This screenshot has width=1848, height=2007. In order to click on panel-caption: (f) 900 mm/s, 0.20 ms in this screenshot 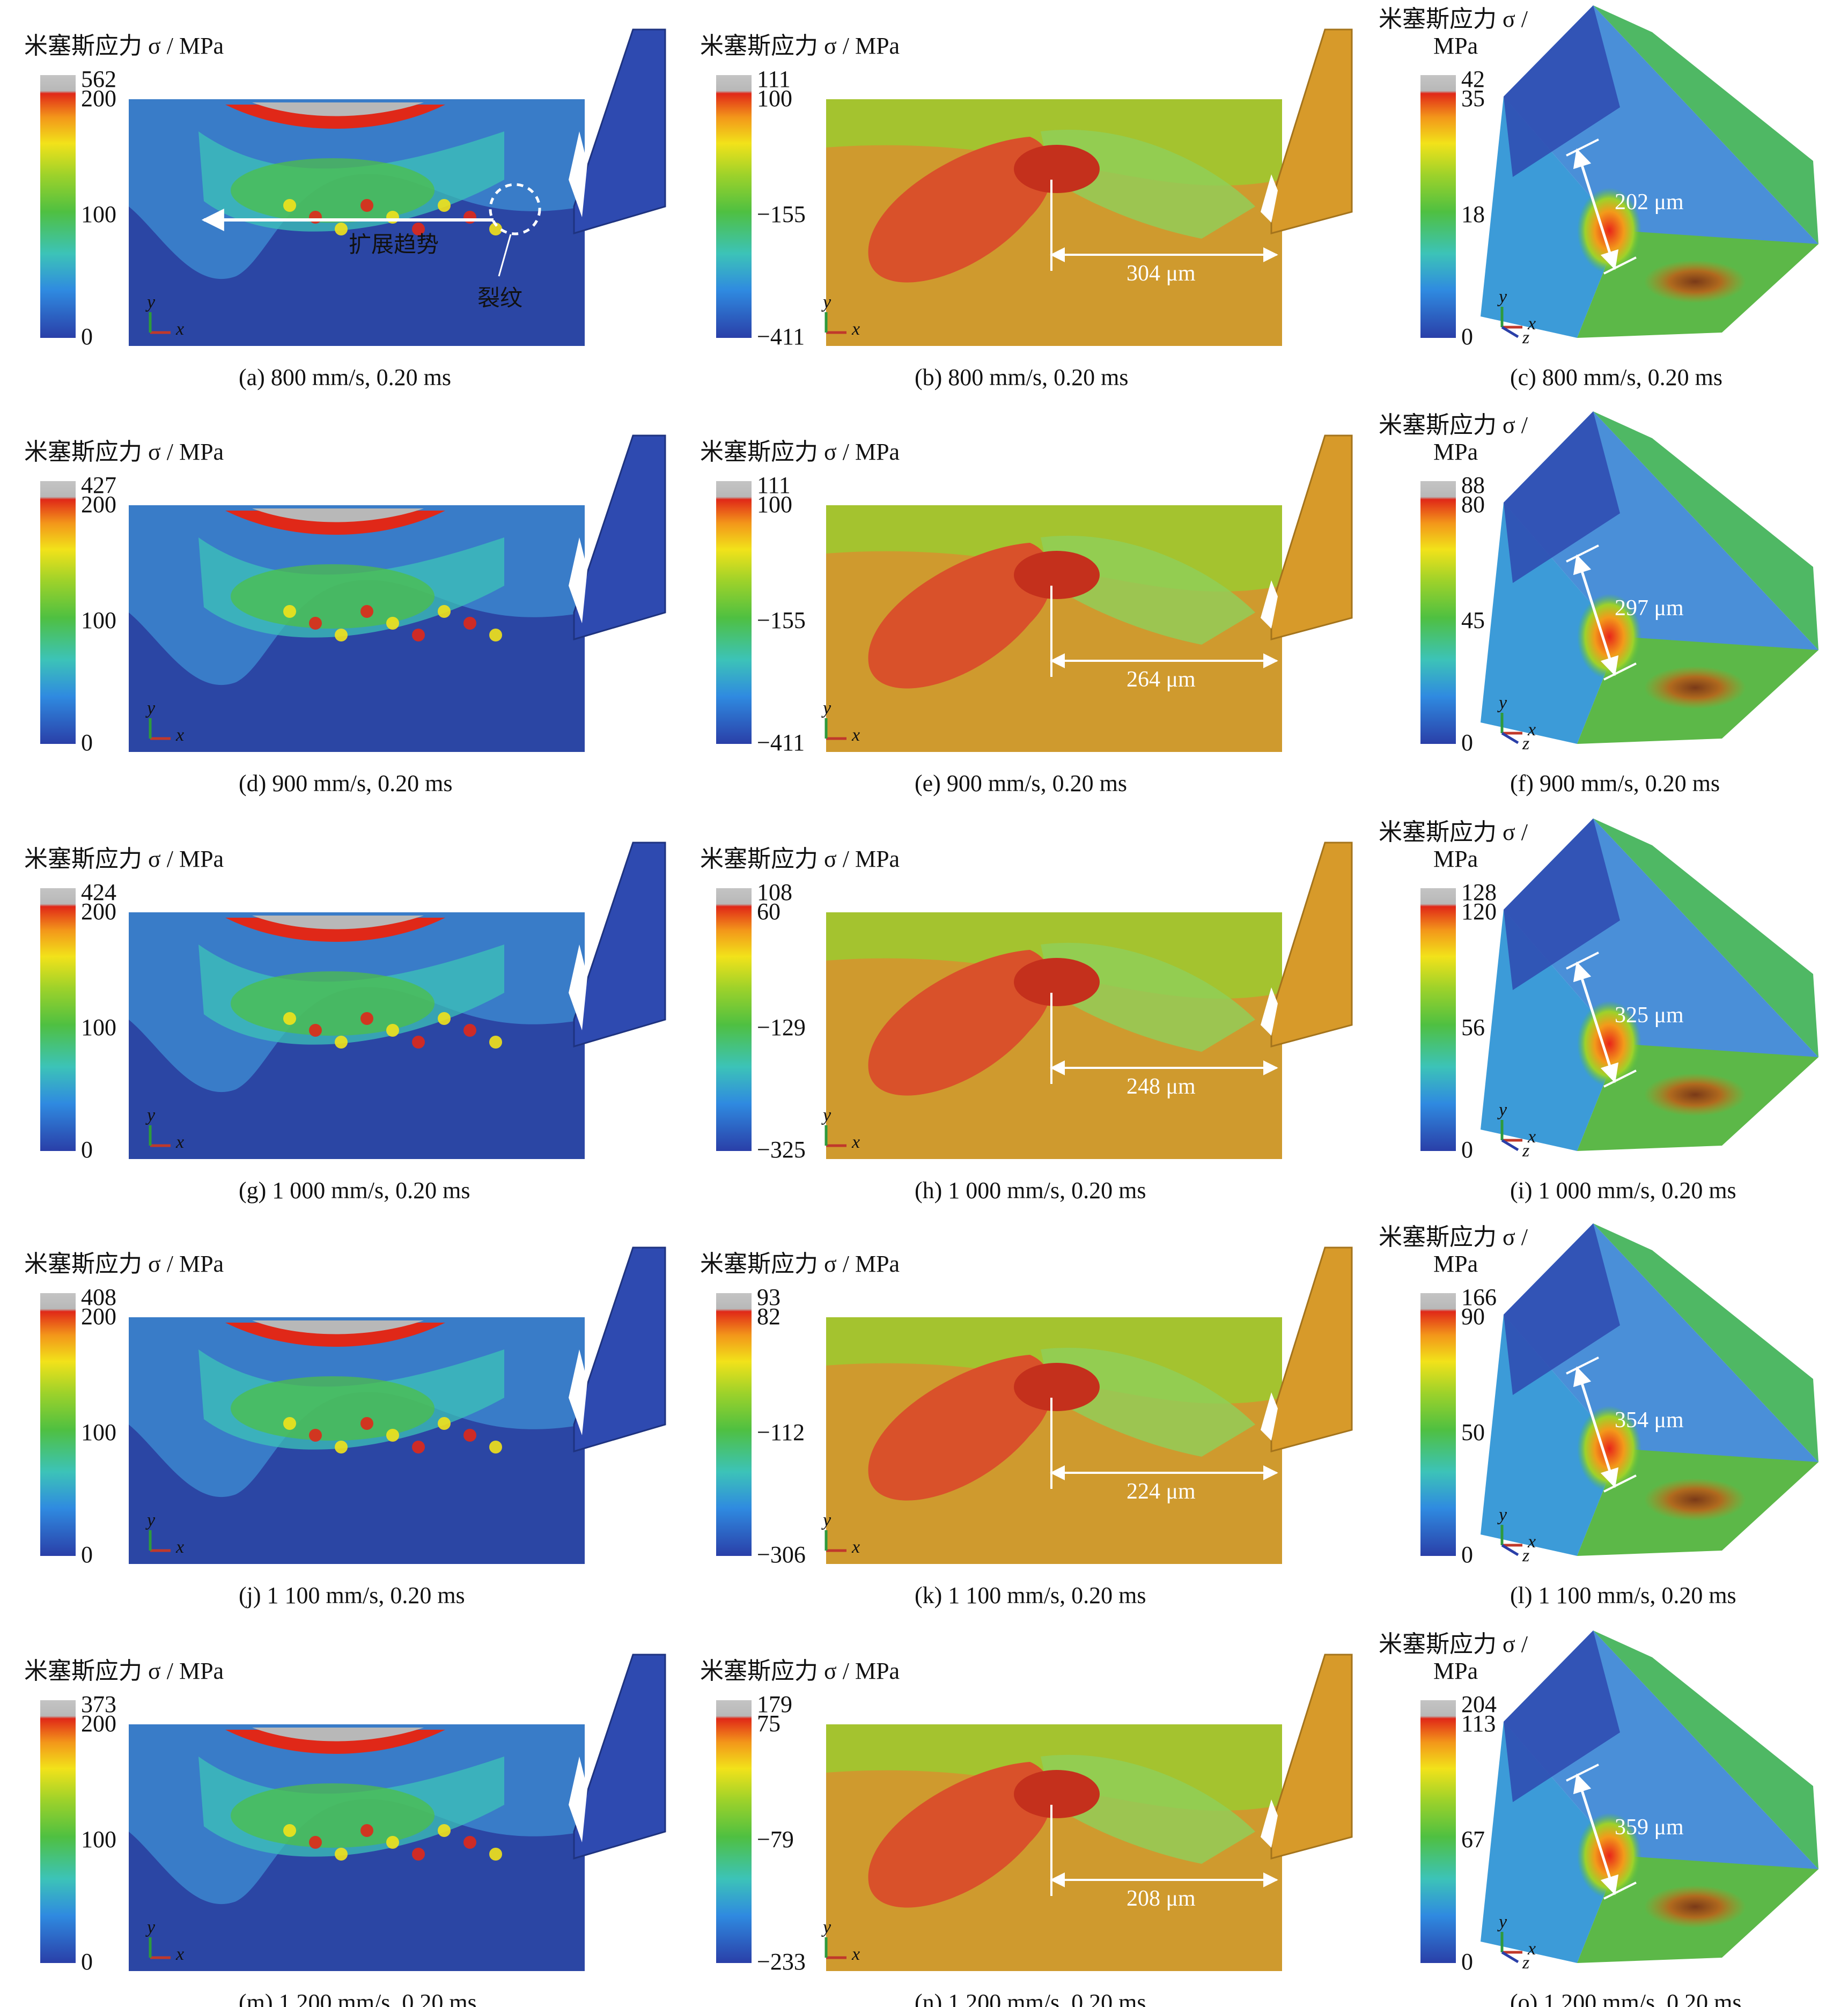, I will do `click(1615, 783)`.